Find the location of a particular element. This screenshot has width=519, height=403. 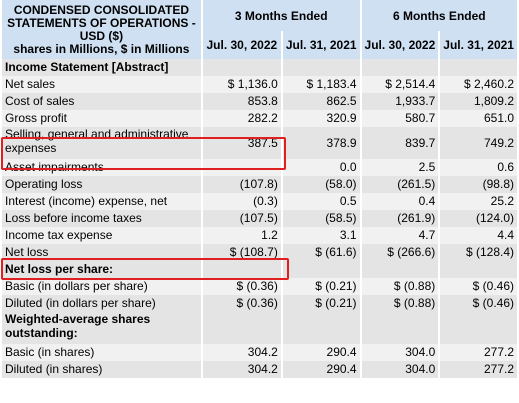

cell-value: 853.8 is located at coordinates (241, 101).